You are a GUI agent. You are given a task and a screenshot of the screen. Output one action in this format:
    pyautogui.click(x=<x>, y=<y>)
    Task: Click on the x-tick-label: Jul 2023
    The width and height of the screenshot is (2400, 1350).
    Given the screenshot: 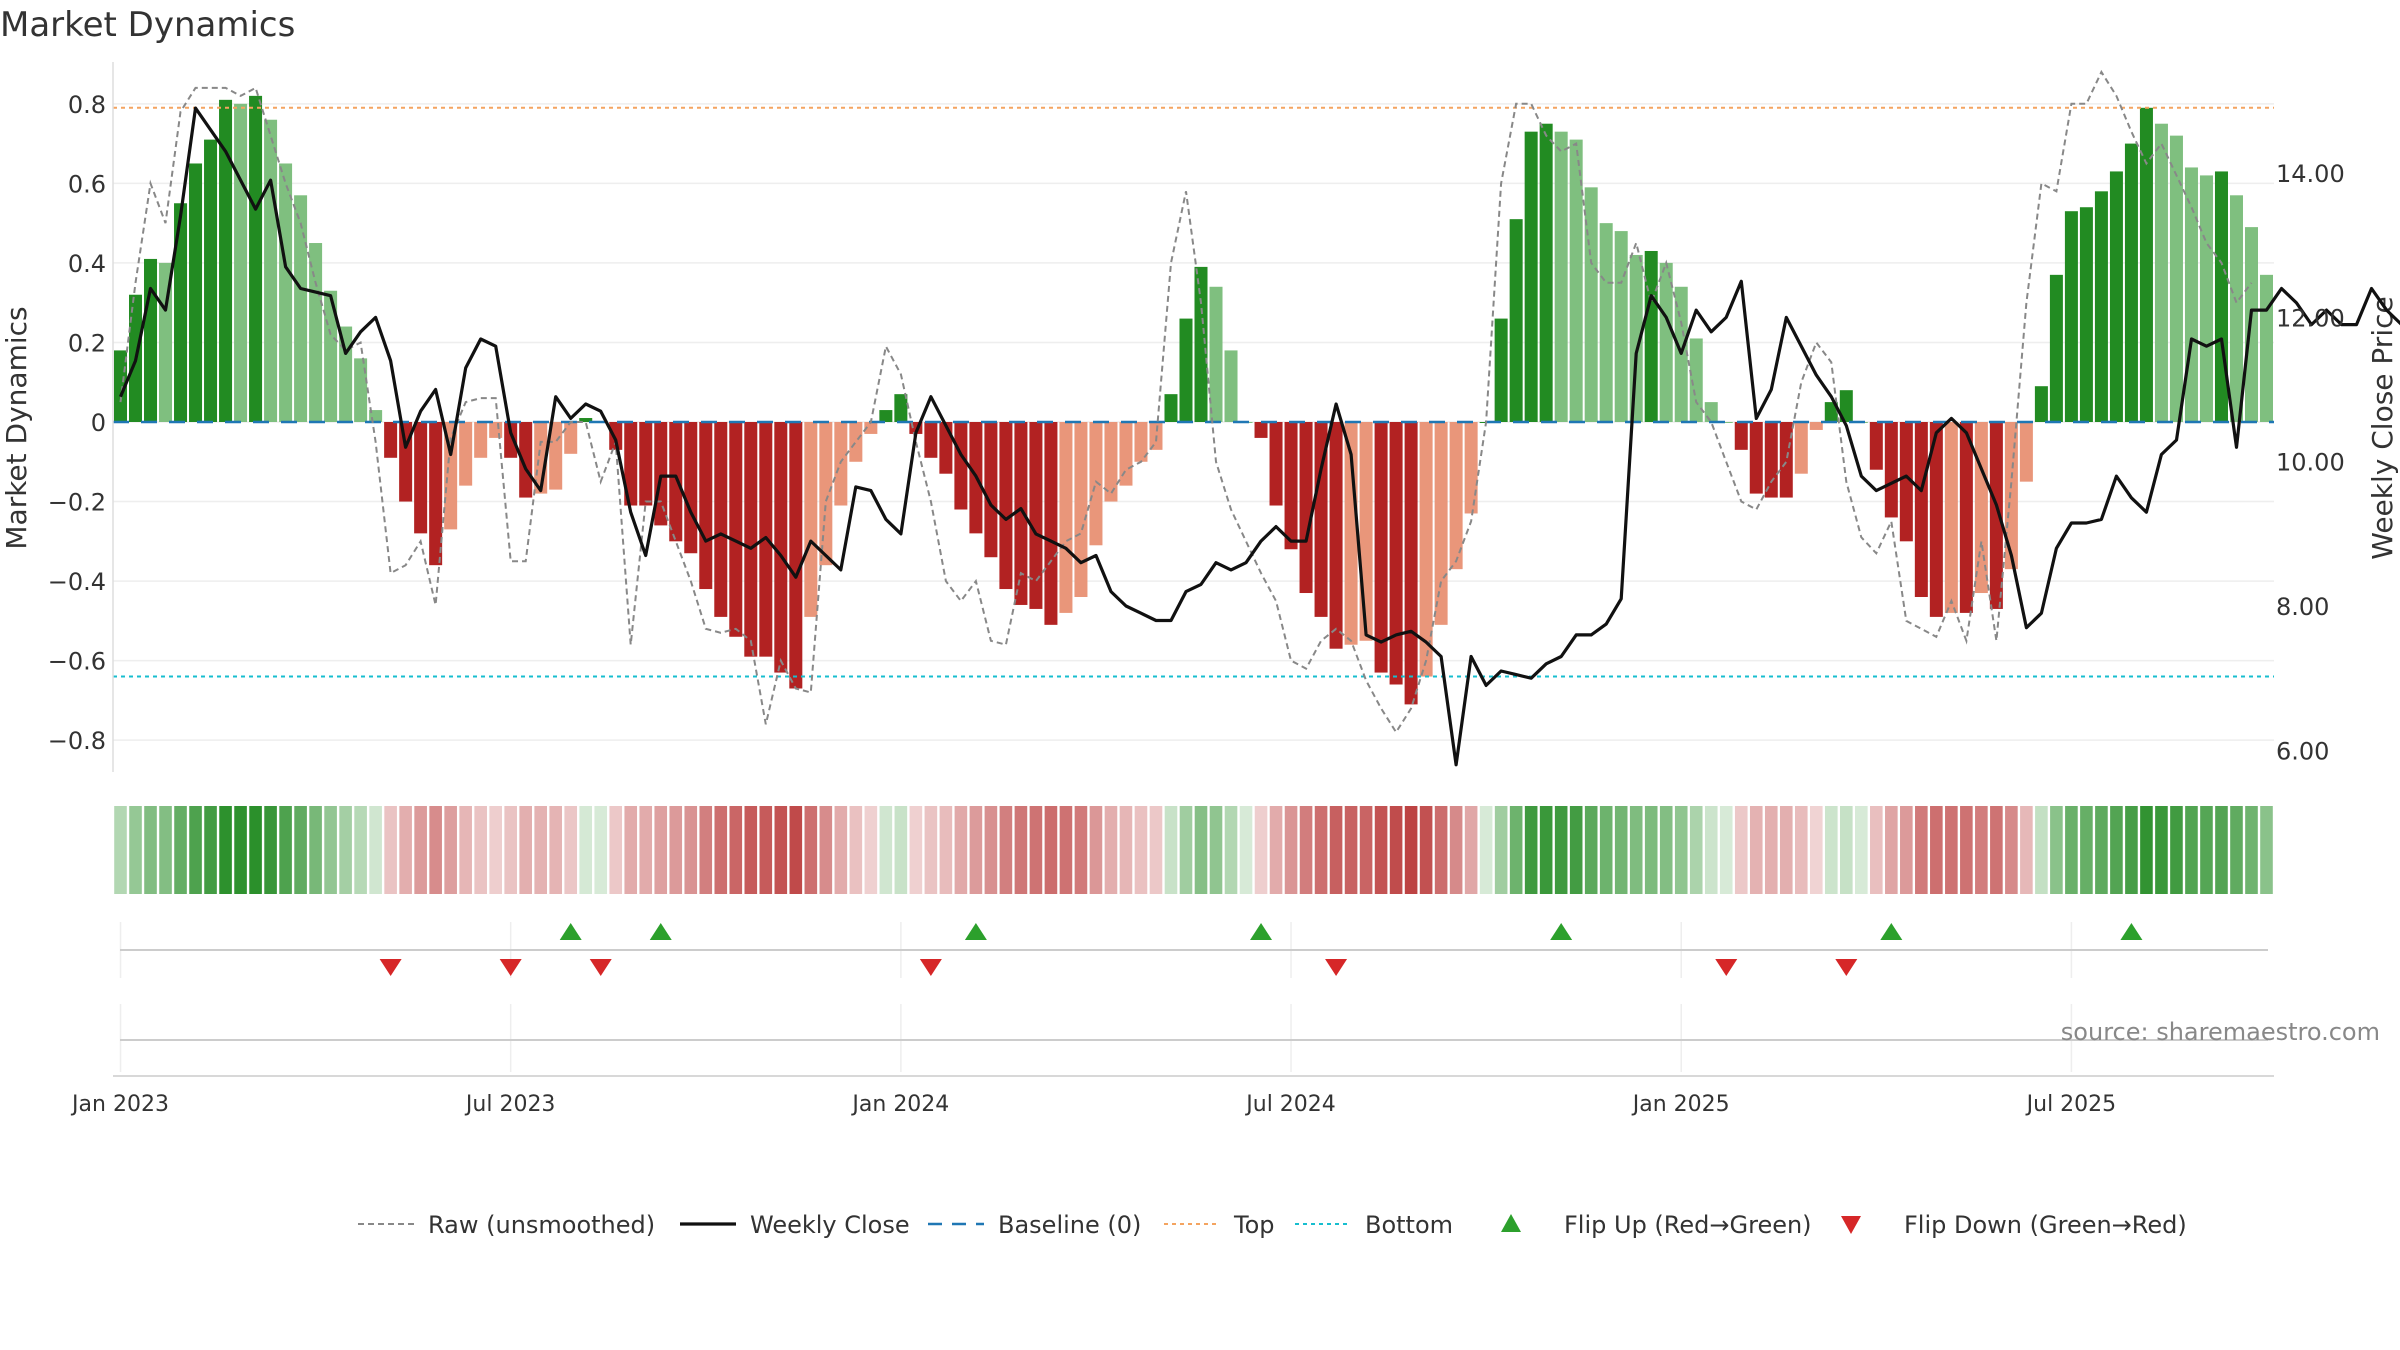 What is the action you would take?
    pyautogui.click(x=510, y=1104)
    